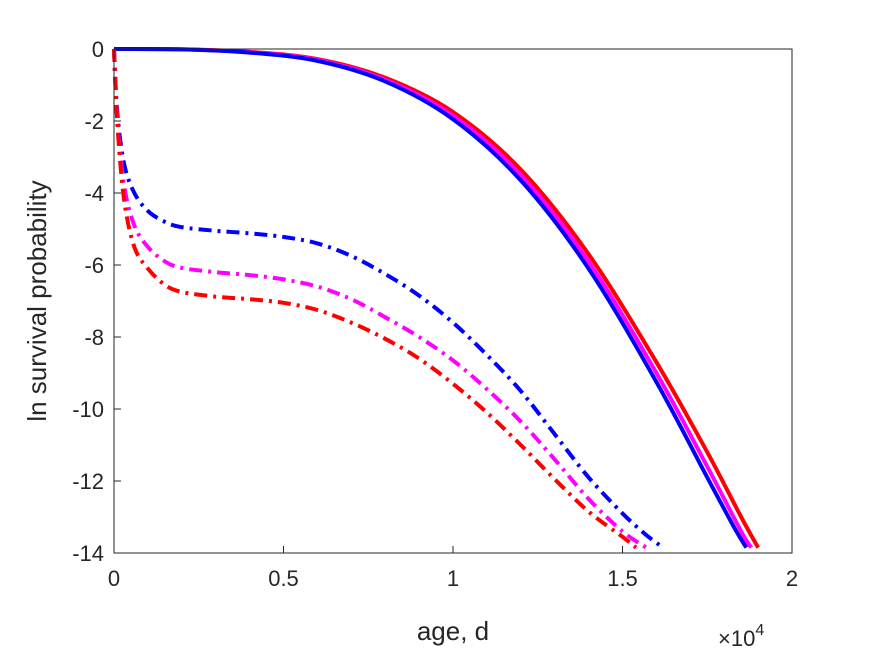 Image resolution: width=875 pixels, height=656 pixels. I want to click on y-tick-label: -4, so click(94, 193).